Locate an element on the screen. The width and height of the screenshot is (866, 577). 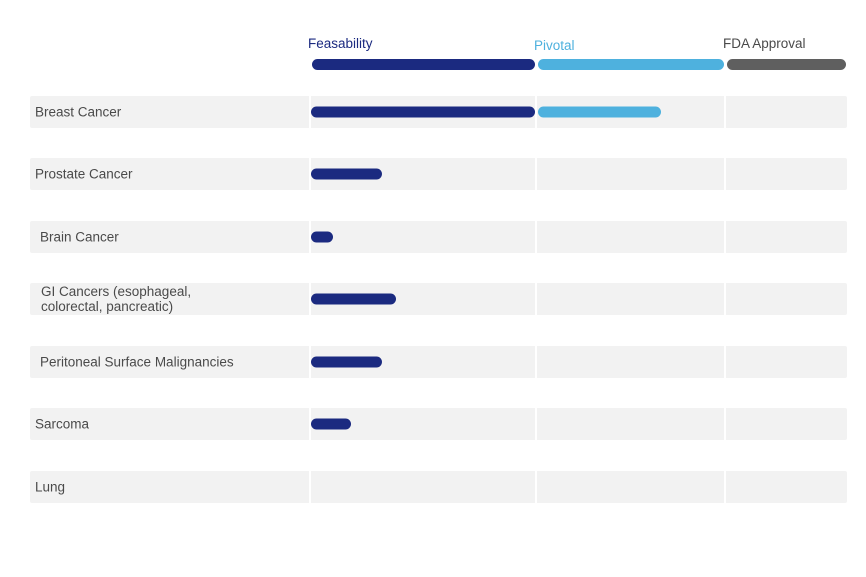
row-prostate-cancer: Prostate Cancer is located at coordinates (438, 174).